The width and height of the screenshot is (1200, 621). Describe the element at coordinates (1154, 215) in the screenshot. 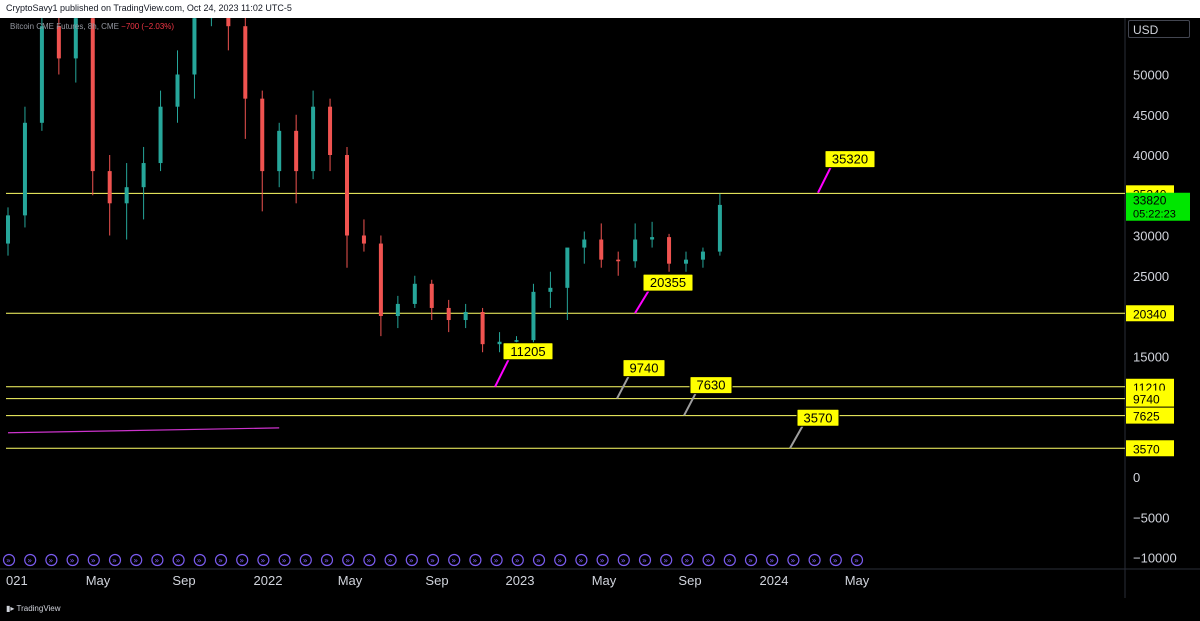

I see `countdown-text: 05:22:23` at that location.